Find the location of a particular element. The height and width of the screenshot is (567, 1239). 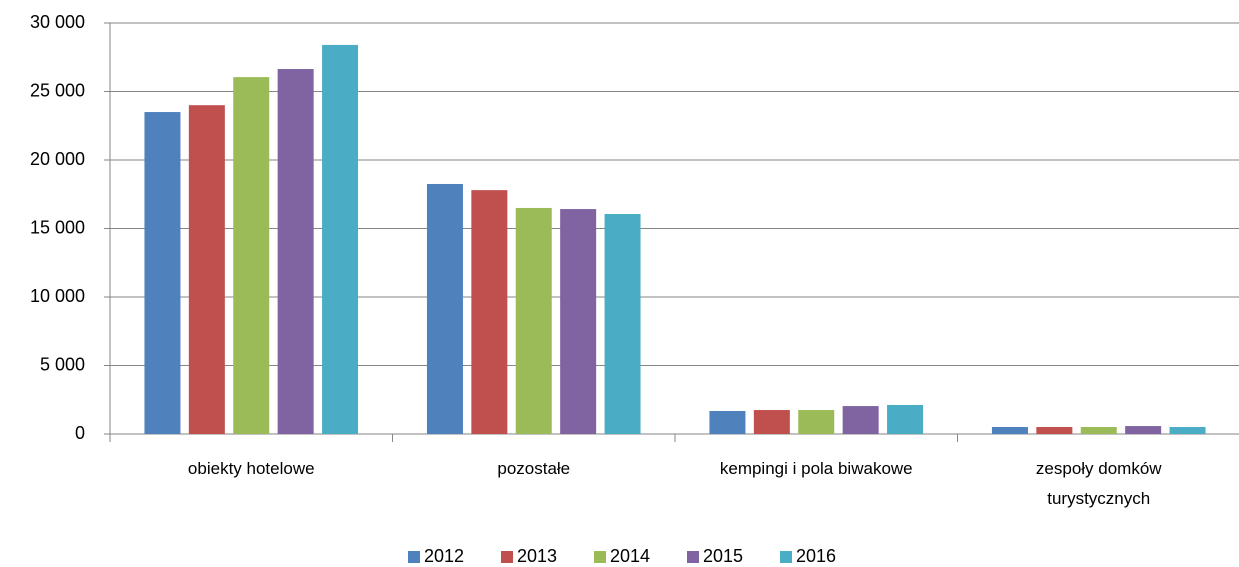

legend-label: 2013 is located at coordinates (537, 556).